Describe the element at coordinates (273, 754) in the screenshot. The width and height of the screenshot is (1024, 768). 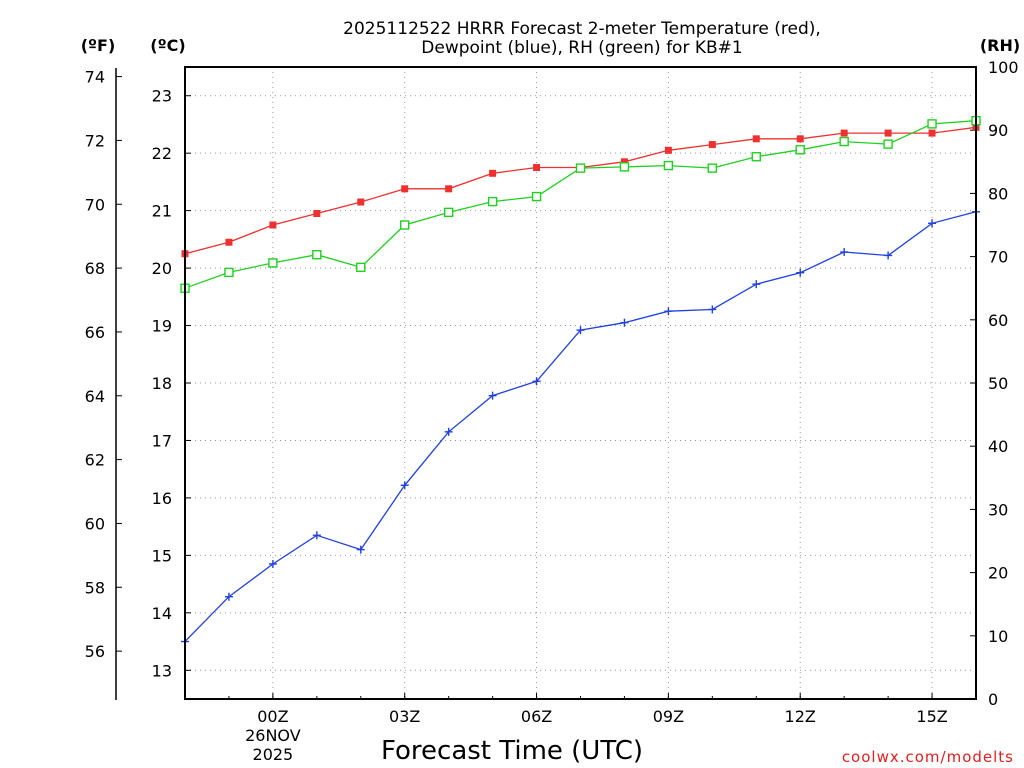
I see `x-tick-year: 2025` at that location.